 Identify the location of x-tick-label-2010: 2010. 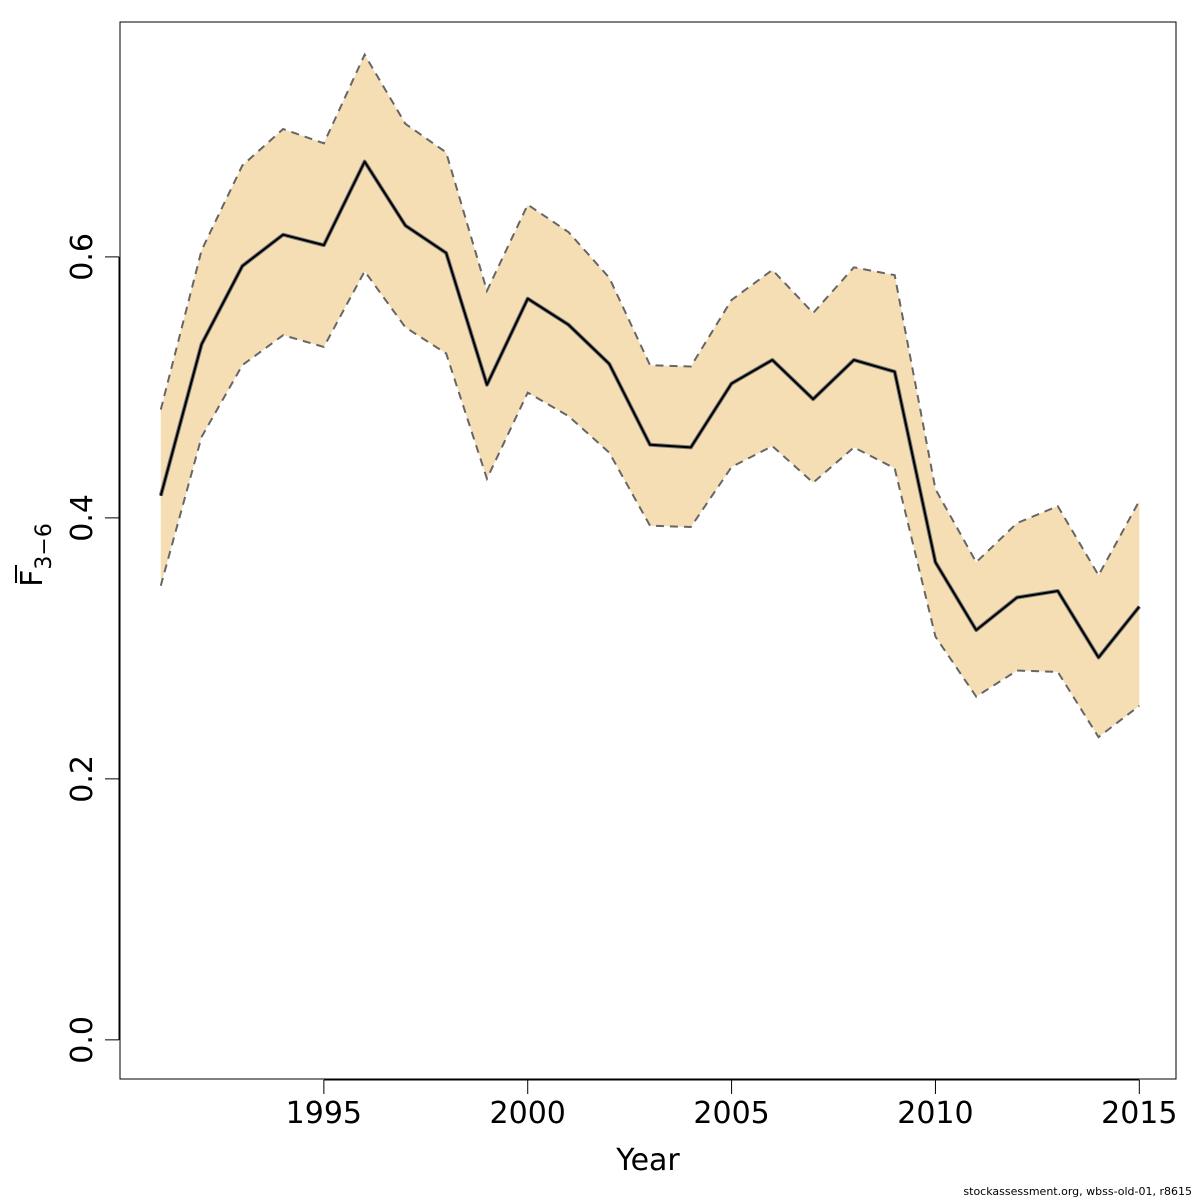
(935, 1113).